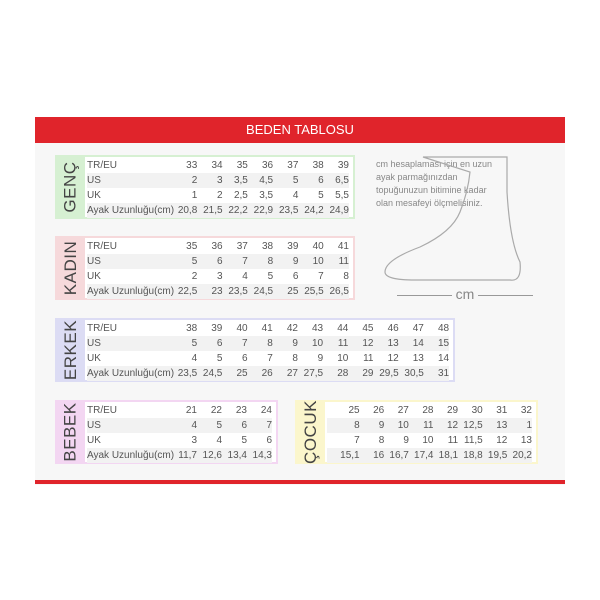  What do you see at coordinates (497, 455) in the screenshot?
I see `table-cell: 19,5` at bounding box center [497, 455].